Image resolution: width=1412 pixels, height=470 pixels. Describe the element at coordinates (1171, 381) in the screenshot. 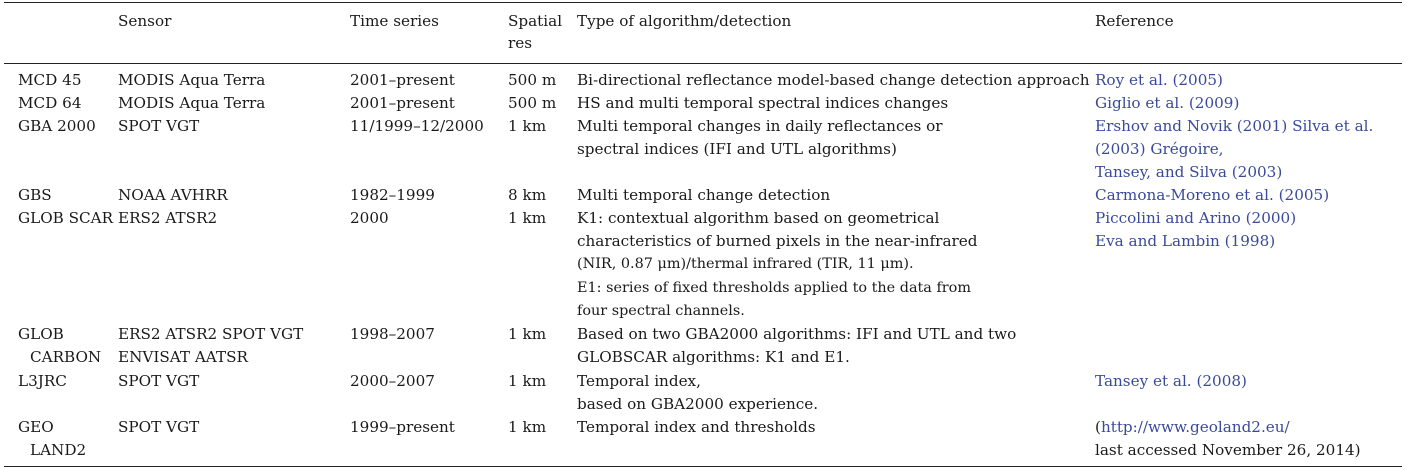

I see `reference-link: Tansey et al. (2008)` at that location.